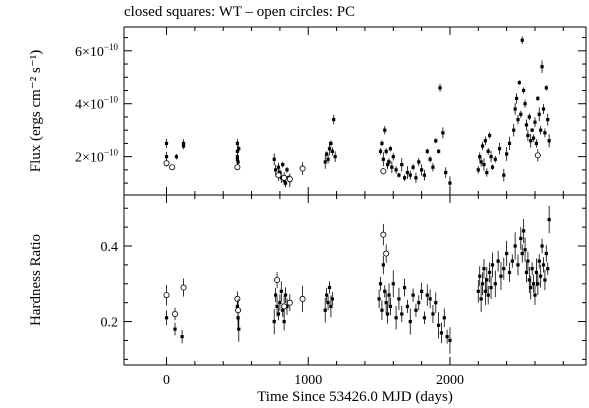 Image resolution: width=589 pixels, height=408 pixels. I want to click on y-tick-label: 0.4, so click(110, 247).